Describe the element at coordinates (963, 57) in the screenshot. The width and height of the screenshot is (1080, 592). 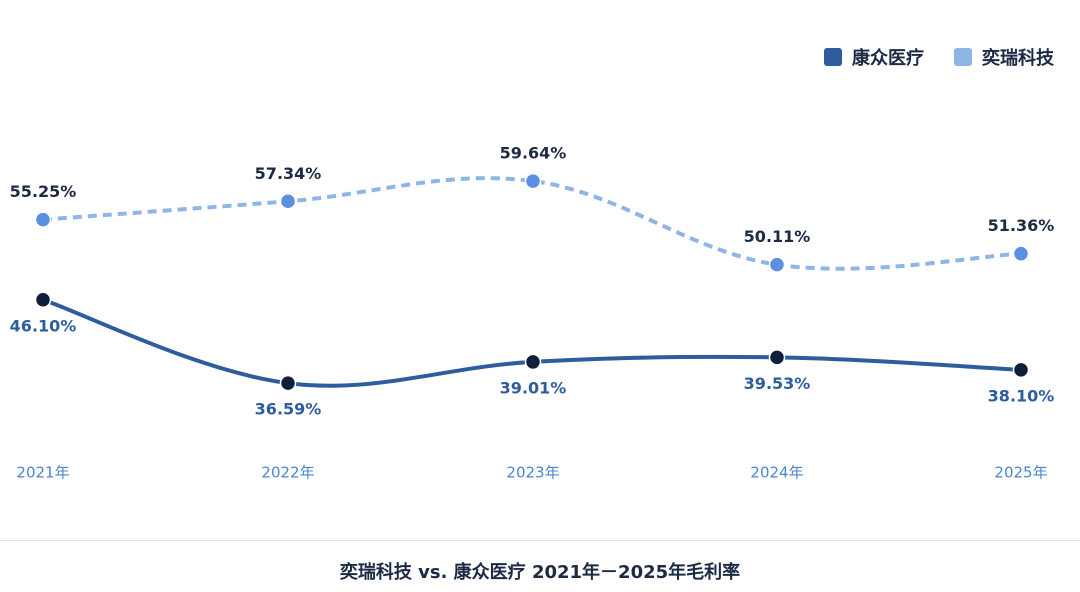
I see `legend-swatch-yirui` at that location.